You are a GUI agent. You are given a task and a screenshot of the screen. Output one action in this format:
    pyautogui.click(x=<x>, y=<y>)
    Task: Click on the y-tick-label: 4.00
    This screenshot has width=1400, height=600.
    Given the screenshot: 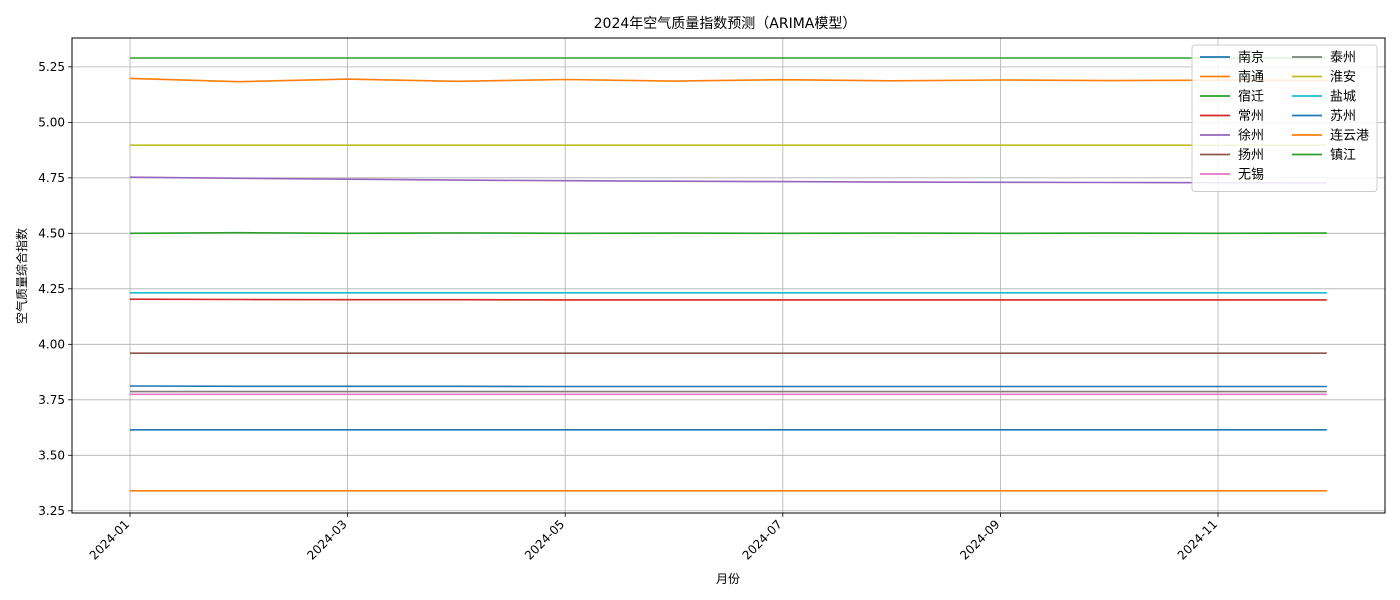 What is the action you would take?
    pyautogui.click(x=51, y=344)
    